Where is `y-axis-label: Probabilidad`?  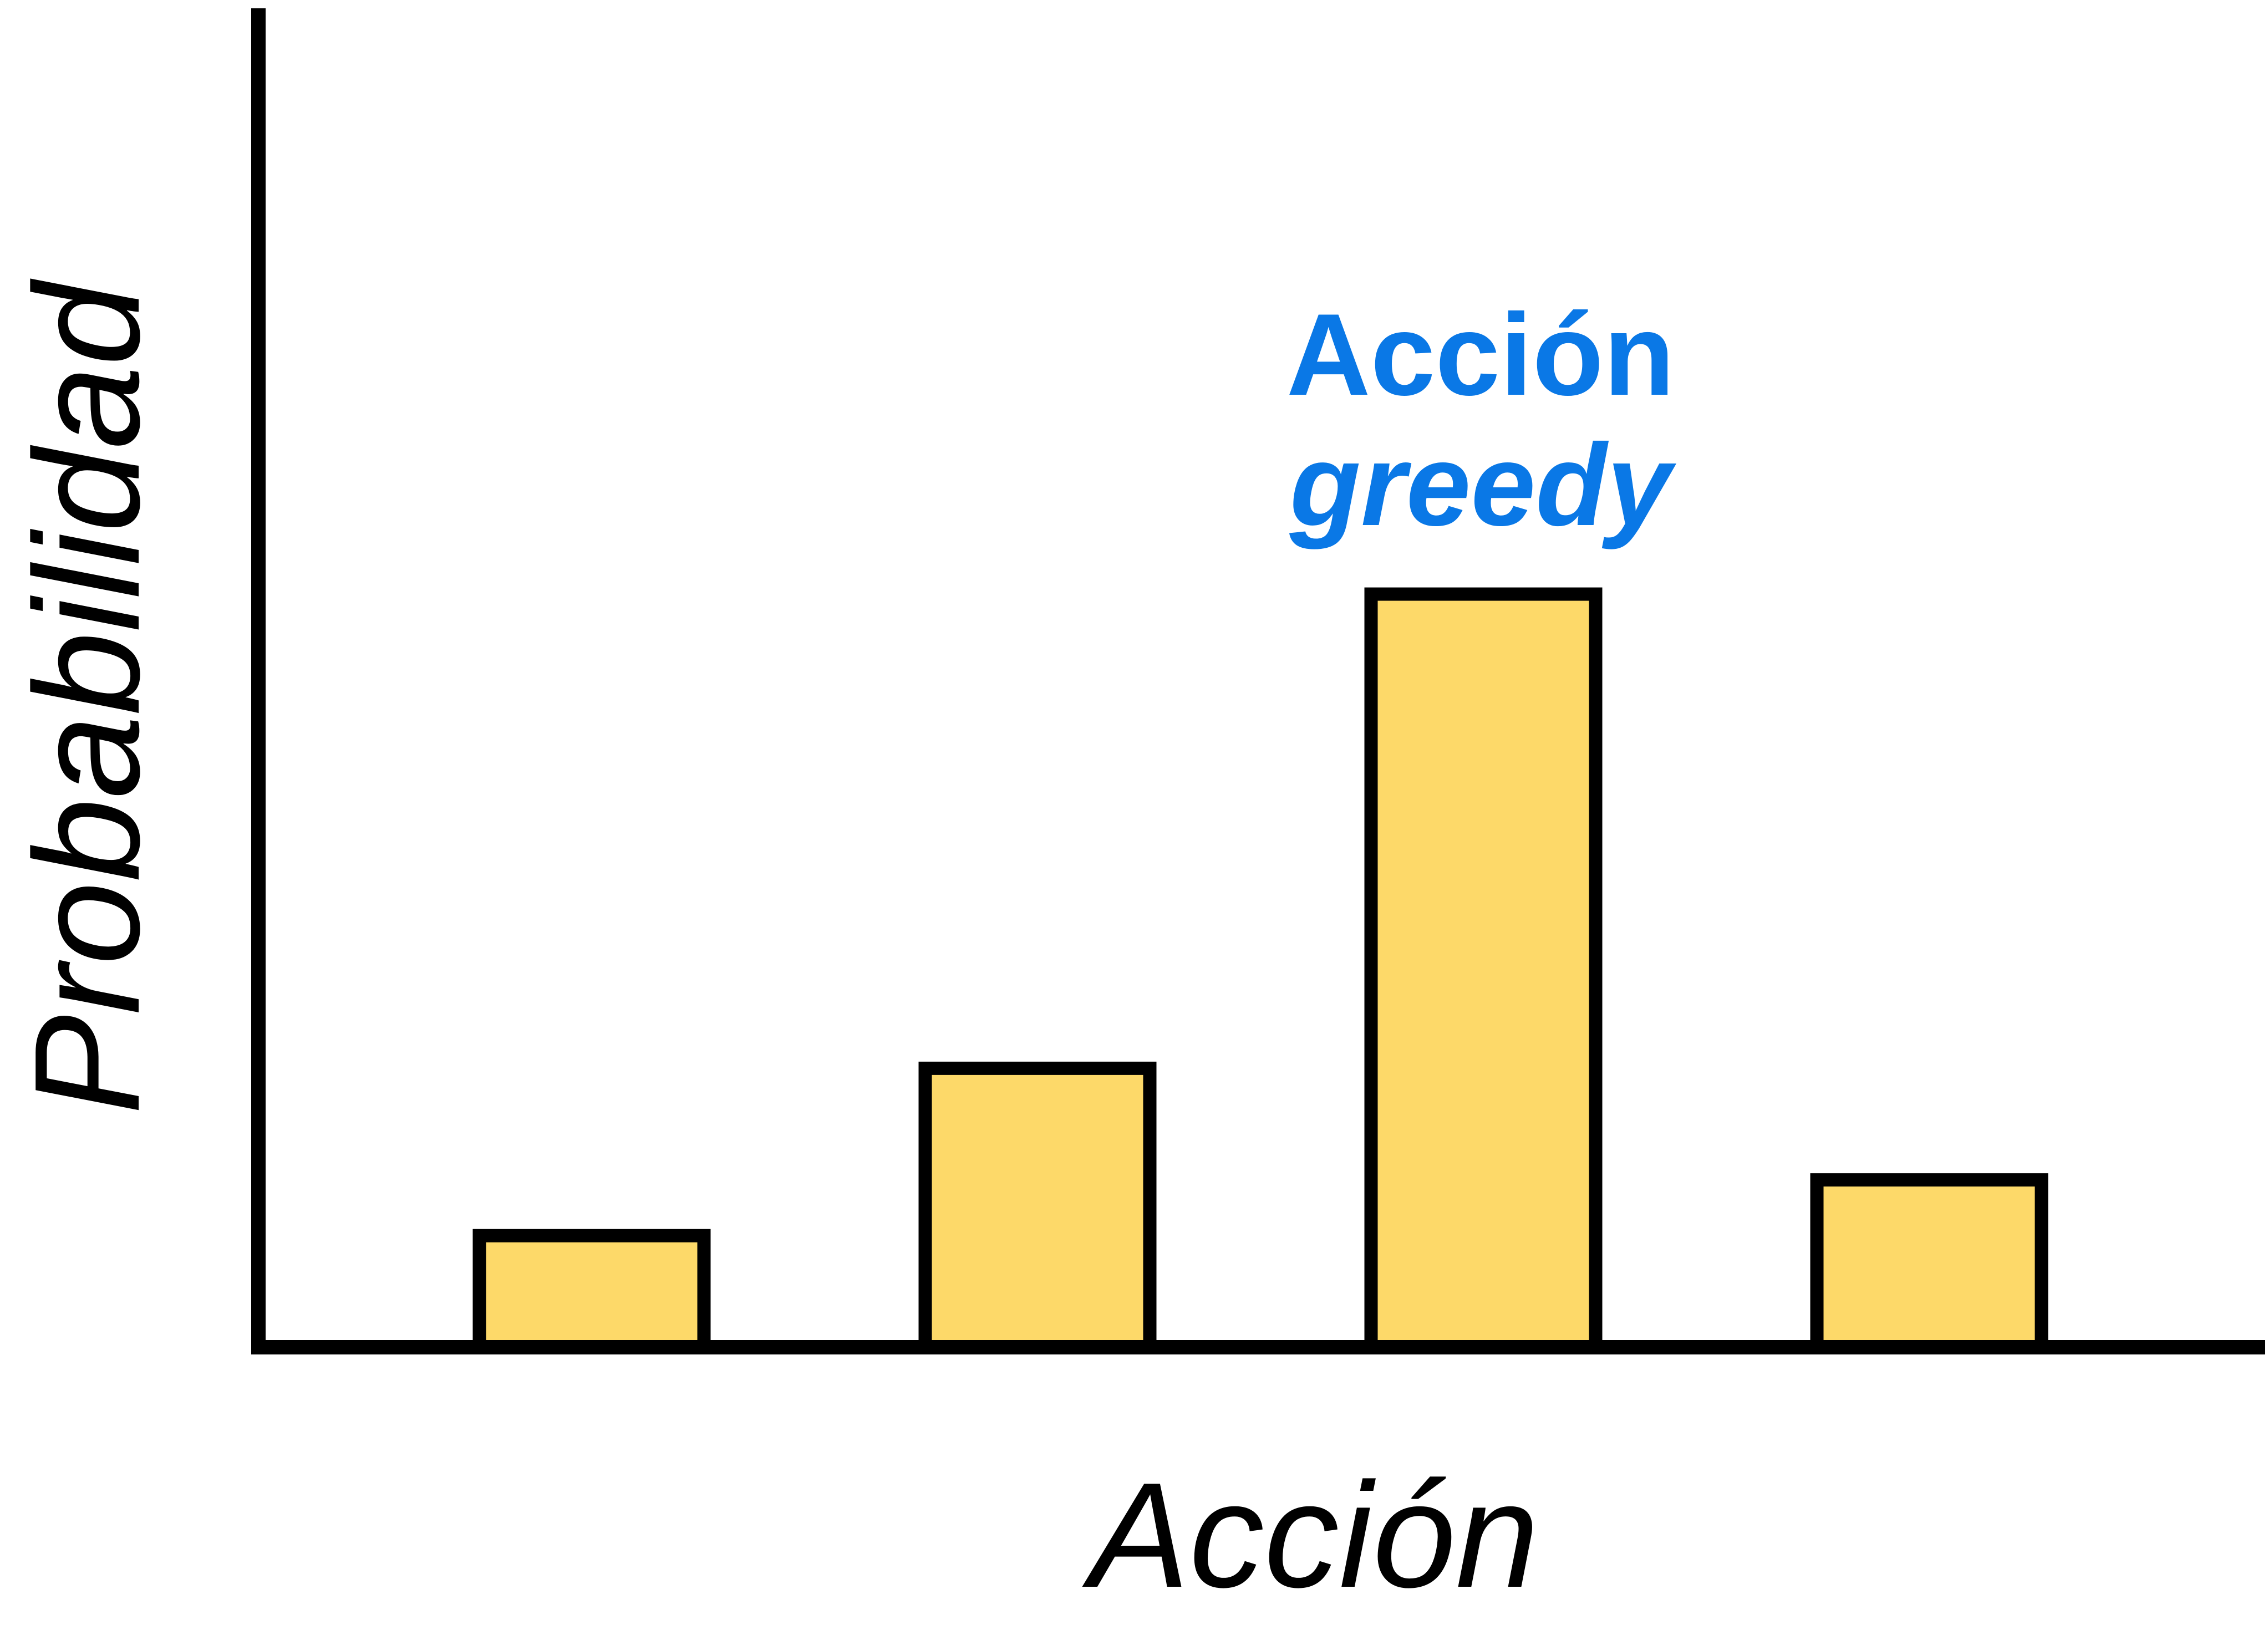
y-axis-label: Probabilidad is located at coordinates (87, 695).